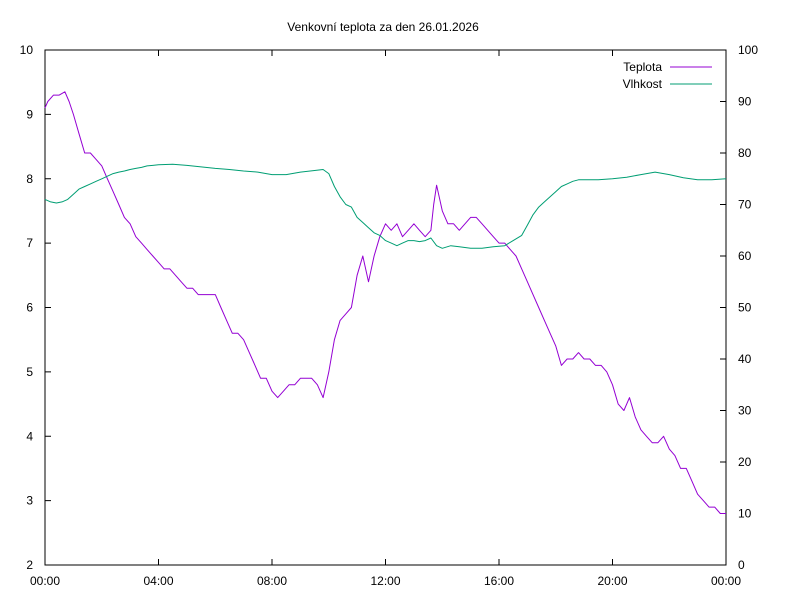 This screenshot has height=600, width=800. Describe the element at coordinates (745, 308) in the screenshot. I see `y-right-tick-label: 50` at that location.